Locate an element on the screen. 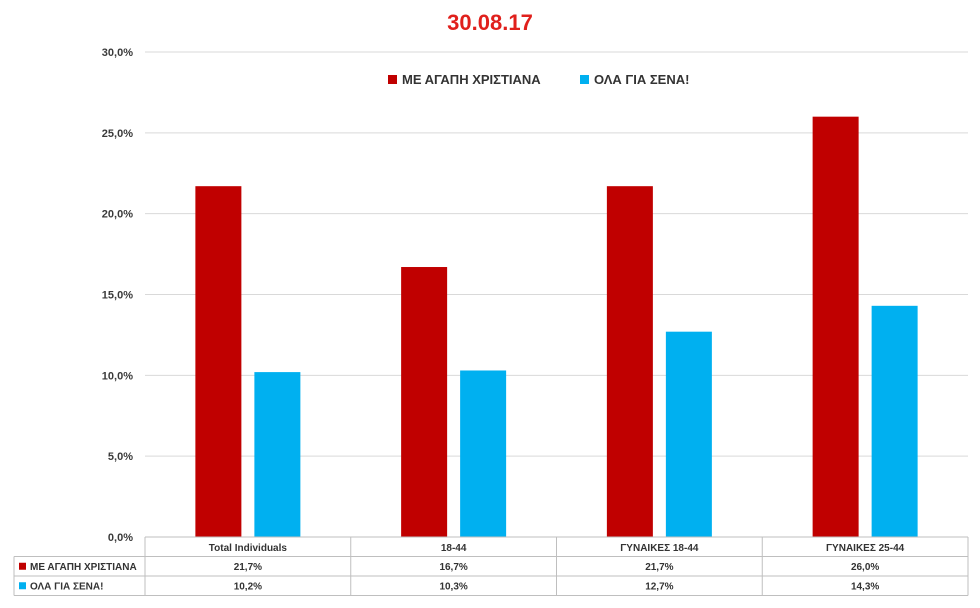 This screenshot has height=608, width=980. y-tick-label: 10,0% is located at coordinates (117, 376).